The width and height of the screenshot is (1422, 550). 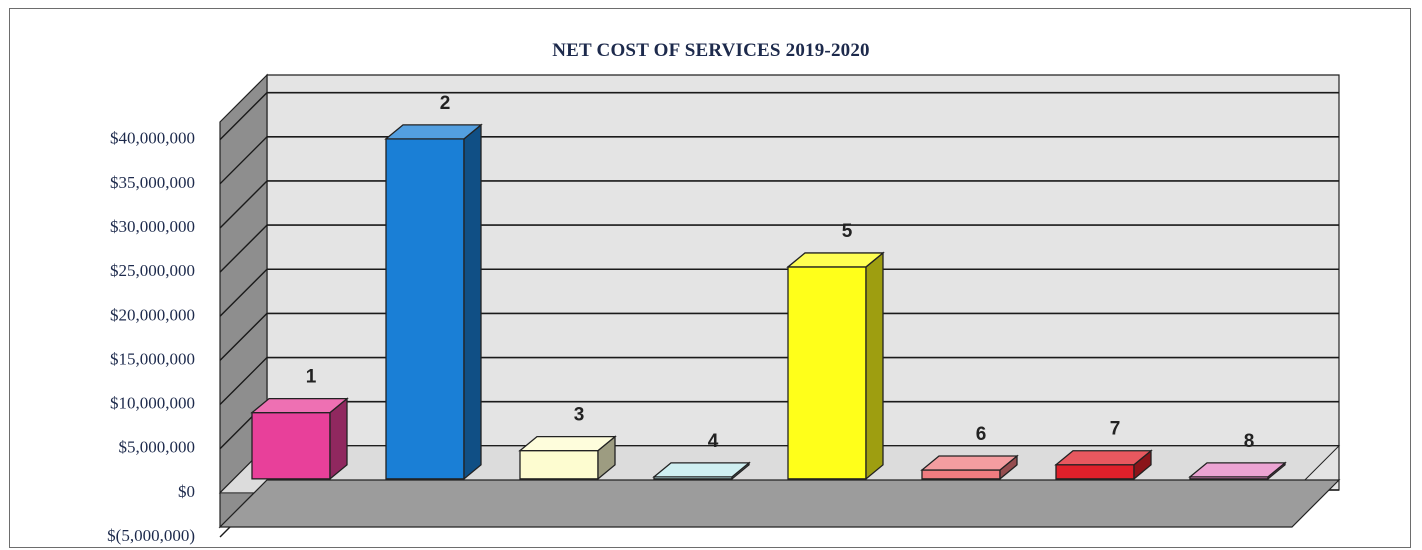 I want to click on data-label-1: 1, so click(x=311, y=377).